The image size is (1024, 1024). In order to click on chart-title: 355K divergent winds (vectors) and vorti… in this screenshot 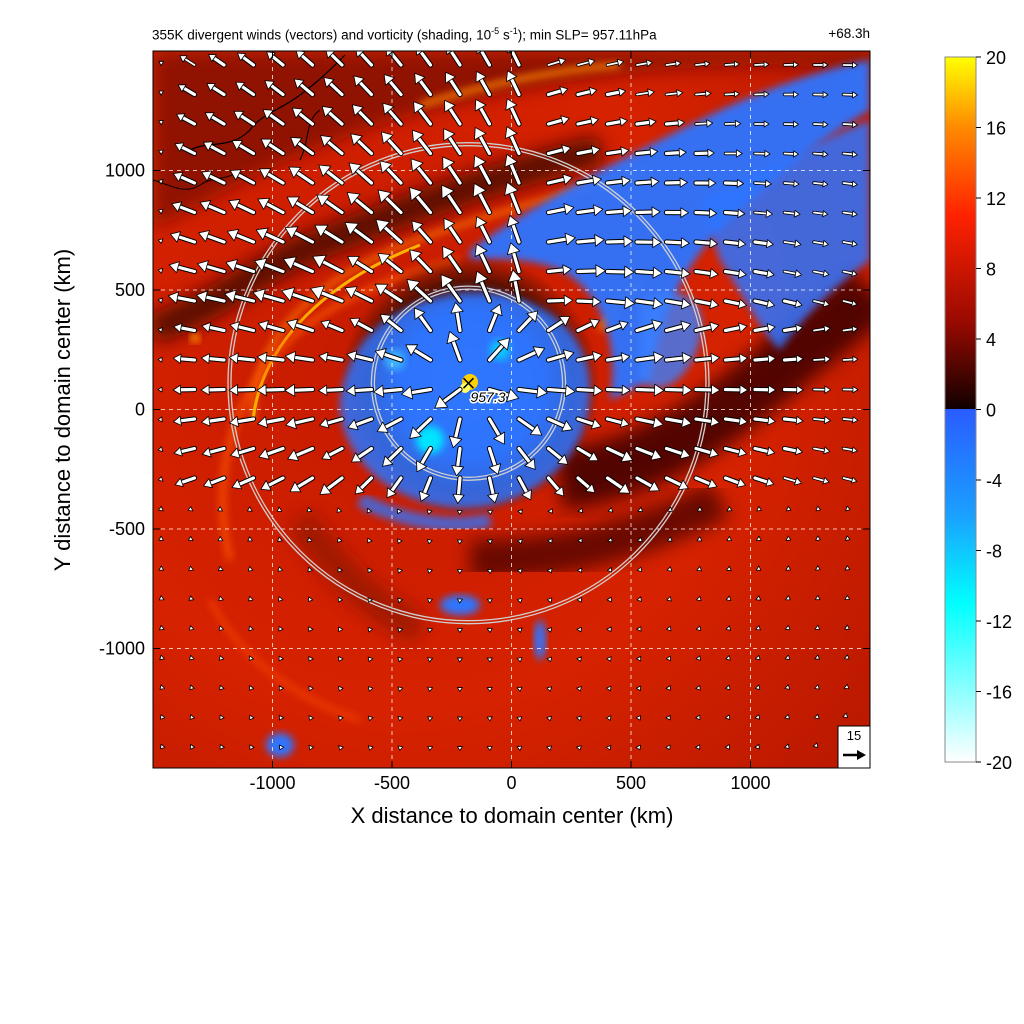, I will do `click(404, 34)`.